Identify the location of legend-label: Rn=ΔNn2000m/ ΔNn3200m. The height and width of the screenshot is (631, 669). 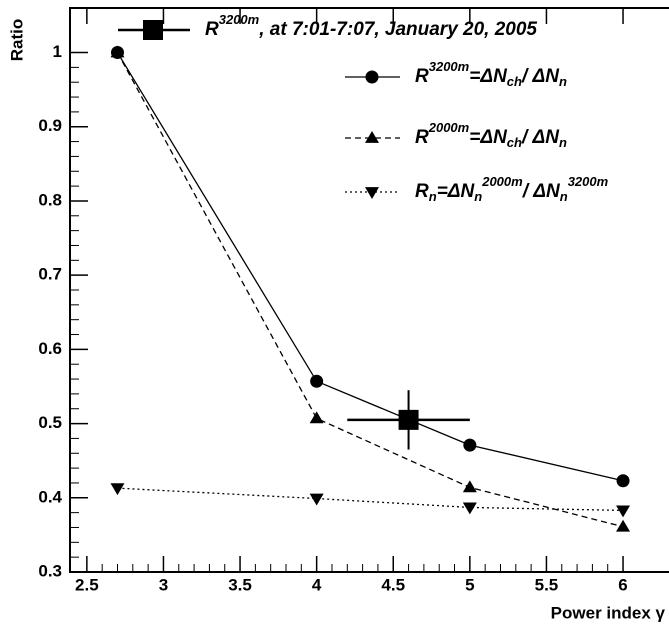
(512, 189).